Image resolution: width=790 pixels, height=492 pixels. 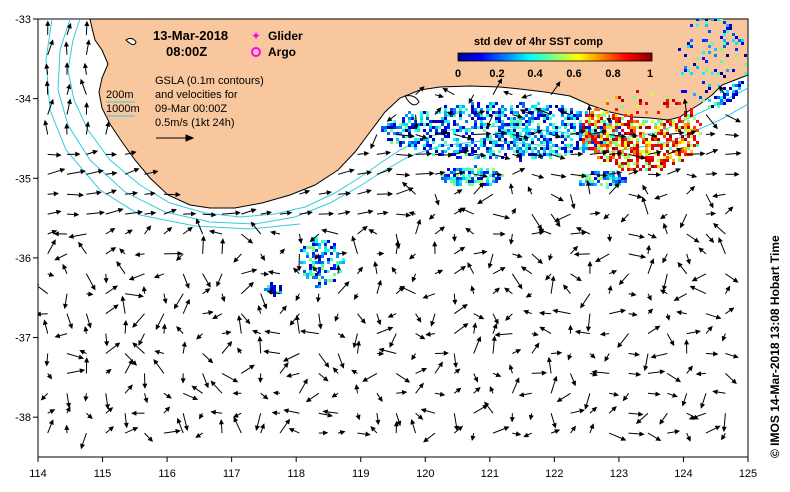 I want to click on lon-tick-label: 125, so click(x=748, y=474).